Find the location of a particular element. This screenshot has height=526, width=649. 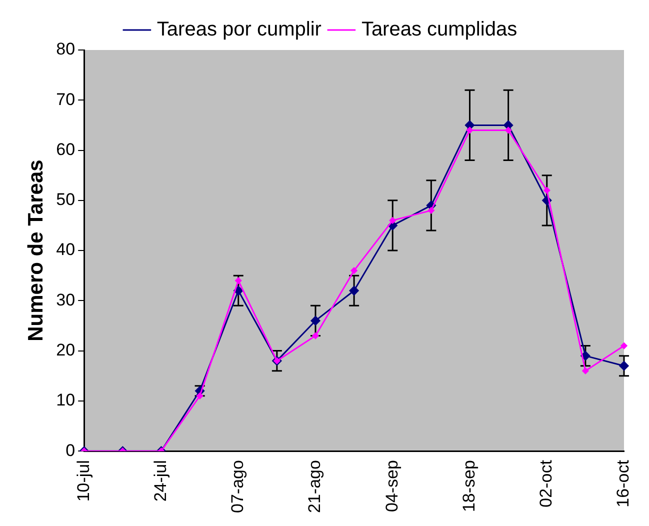

y-tick-label: 70 is located at coordinates (66, 99).